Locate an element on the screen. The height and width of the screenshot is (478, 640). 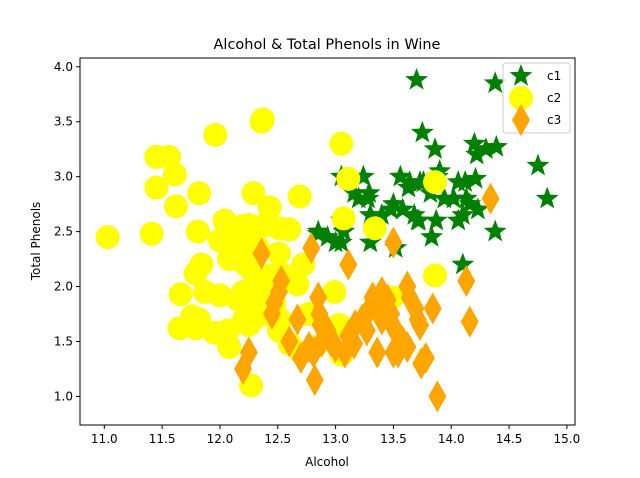
legend-label: c3 is located at coordinates (554, 120).